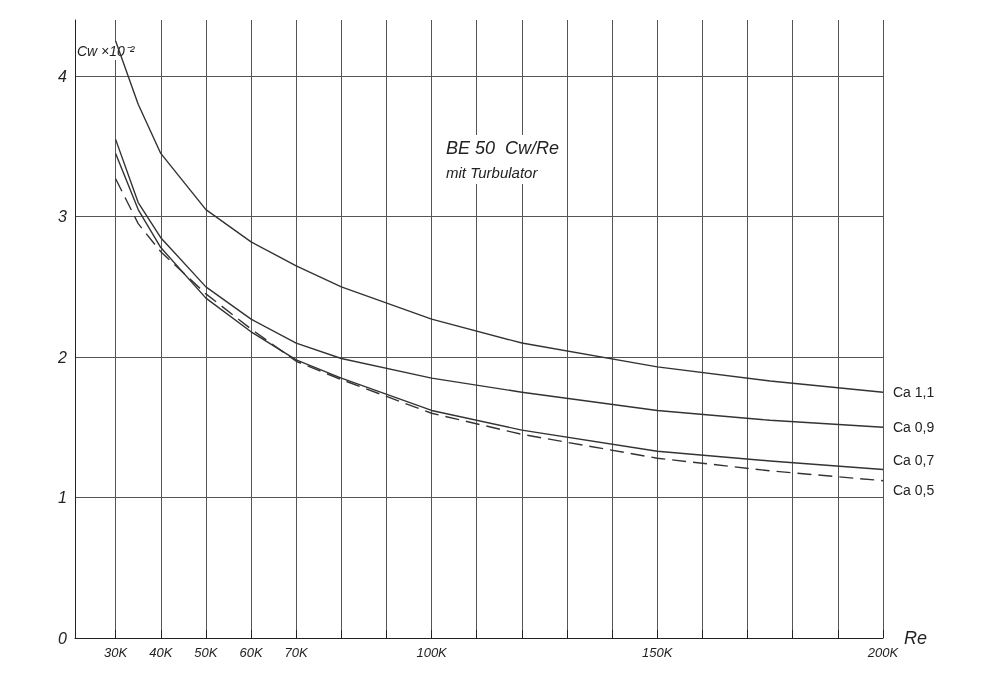  What do you see at coordinates (658, 652) in the screenshot?
I see `x-tick-label: 150K` at bounding box center [658, 652].